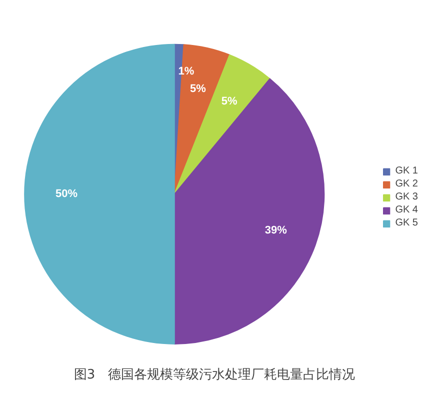  I want to click on legend-label: GK 1, so click(406, 171).